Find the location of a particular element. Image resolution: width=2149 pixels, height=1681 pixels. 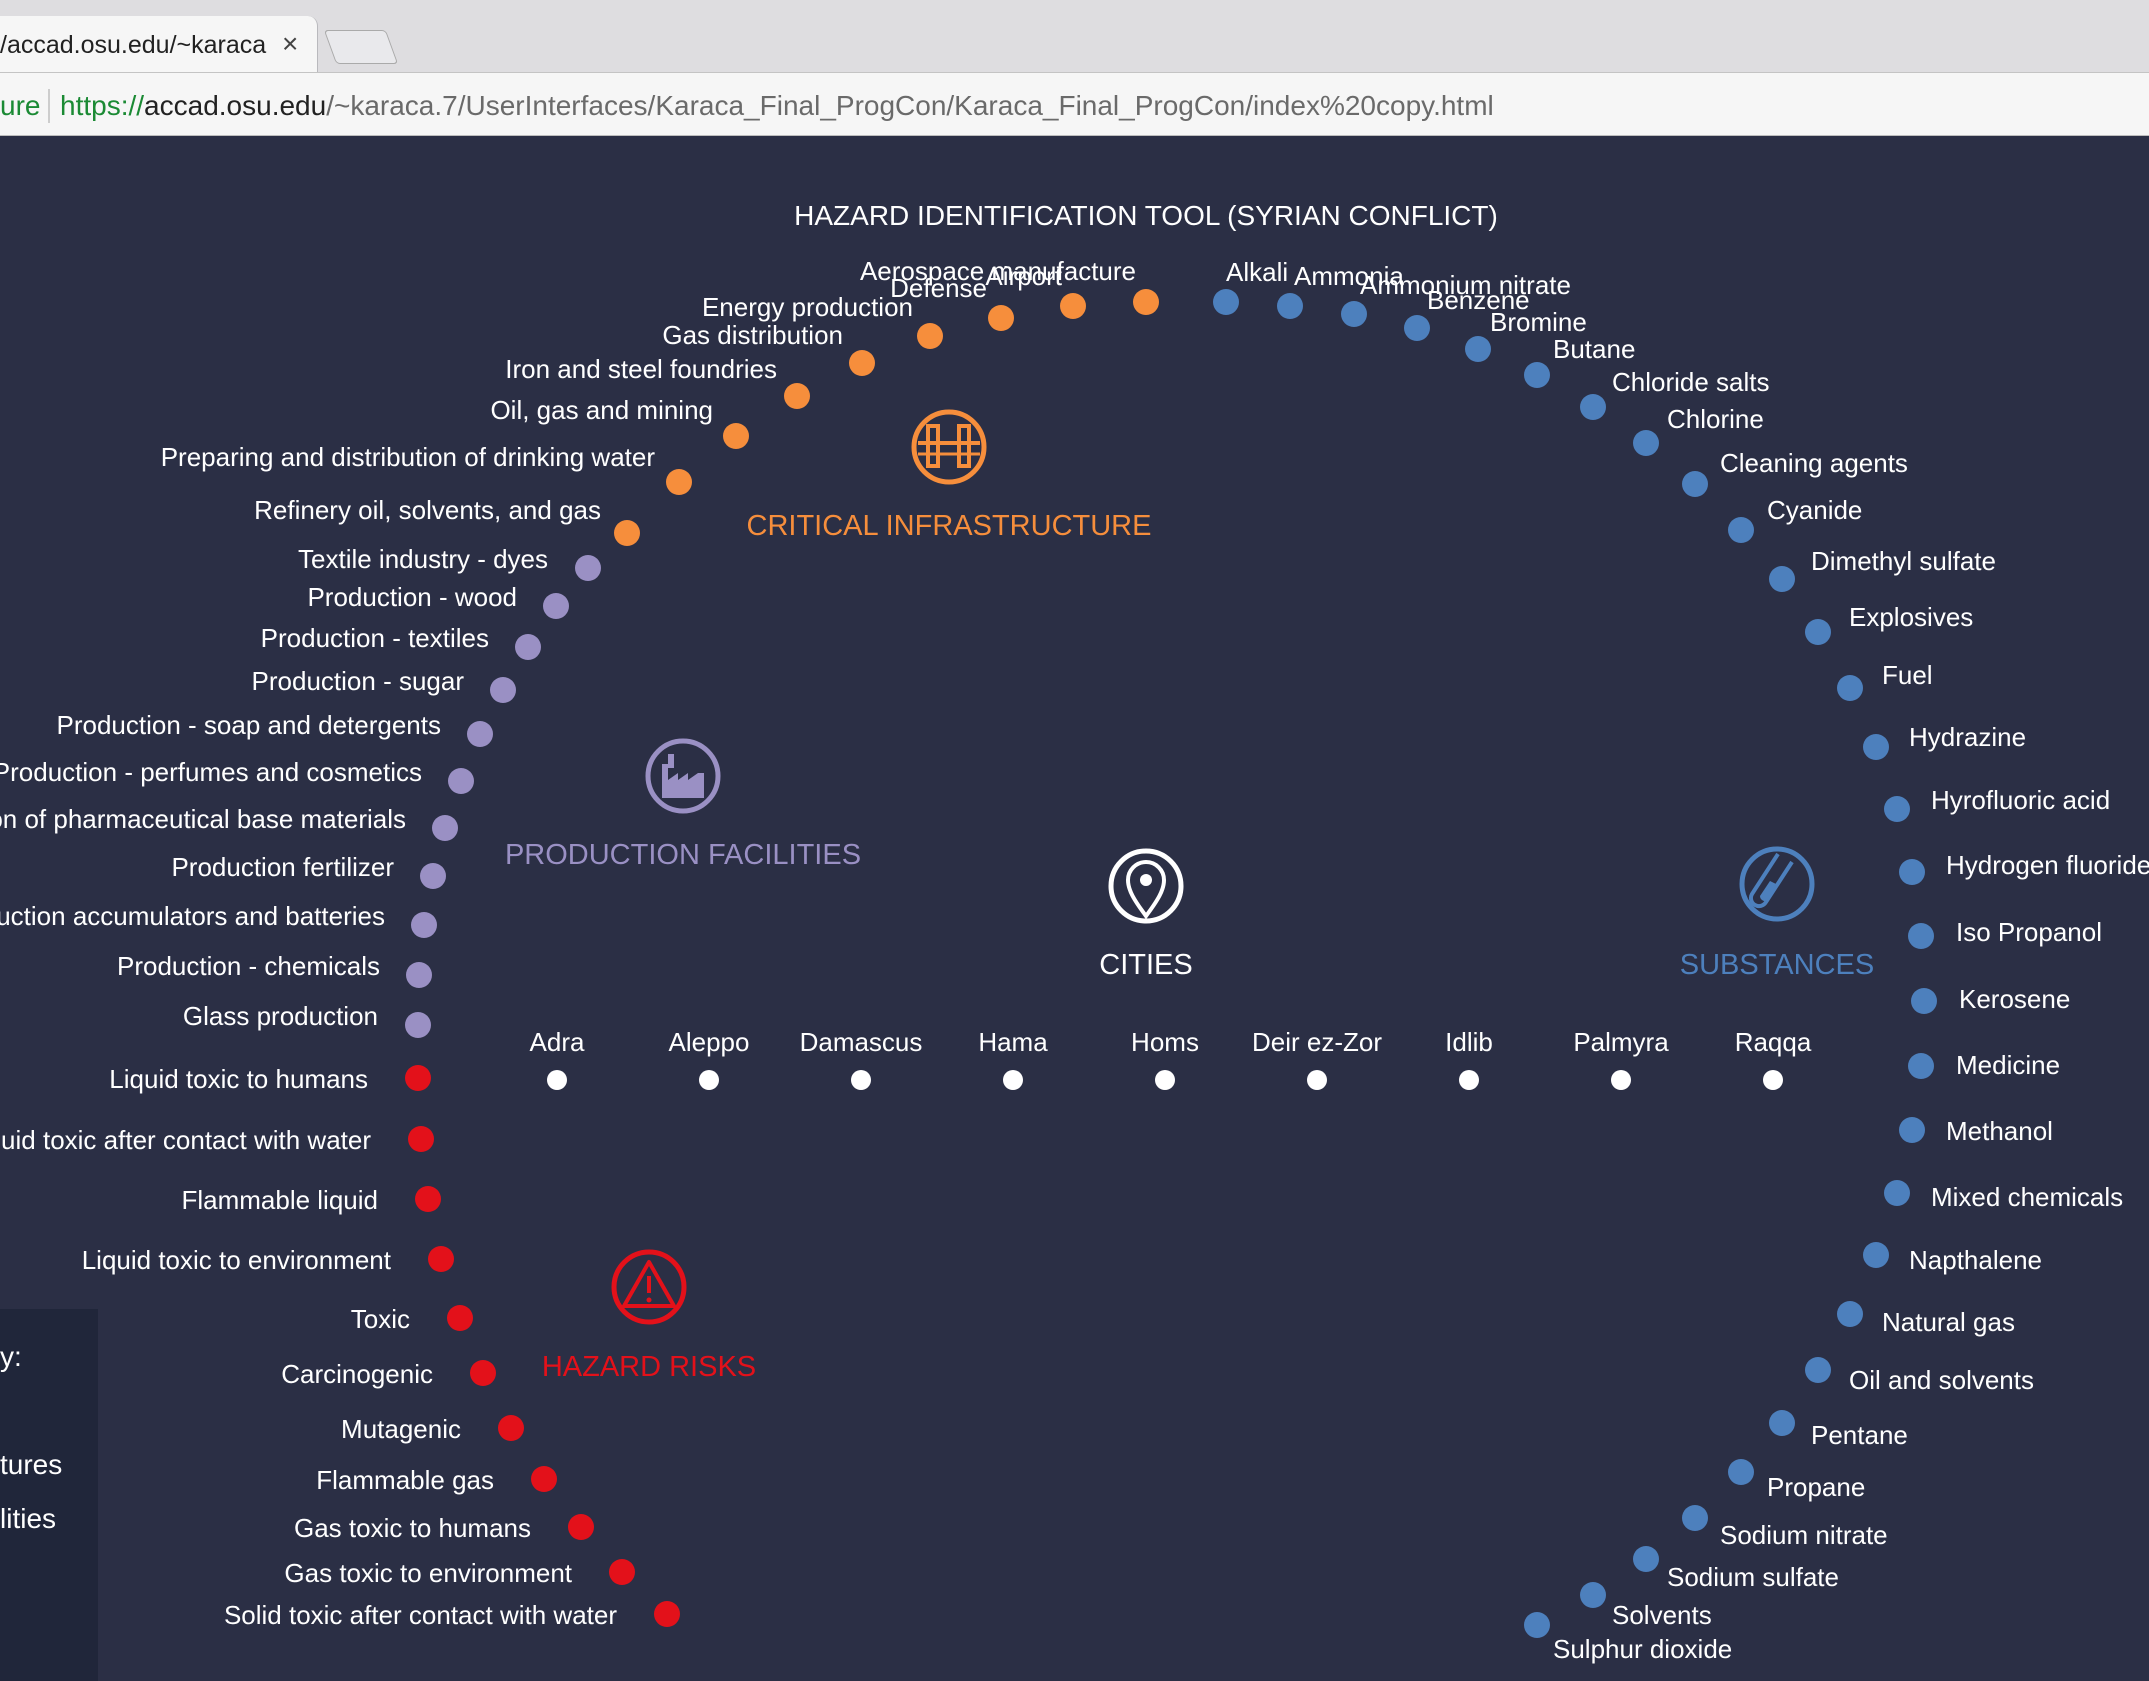

city-label: Aleppo is located at coordinates (709, 1042).